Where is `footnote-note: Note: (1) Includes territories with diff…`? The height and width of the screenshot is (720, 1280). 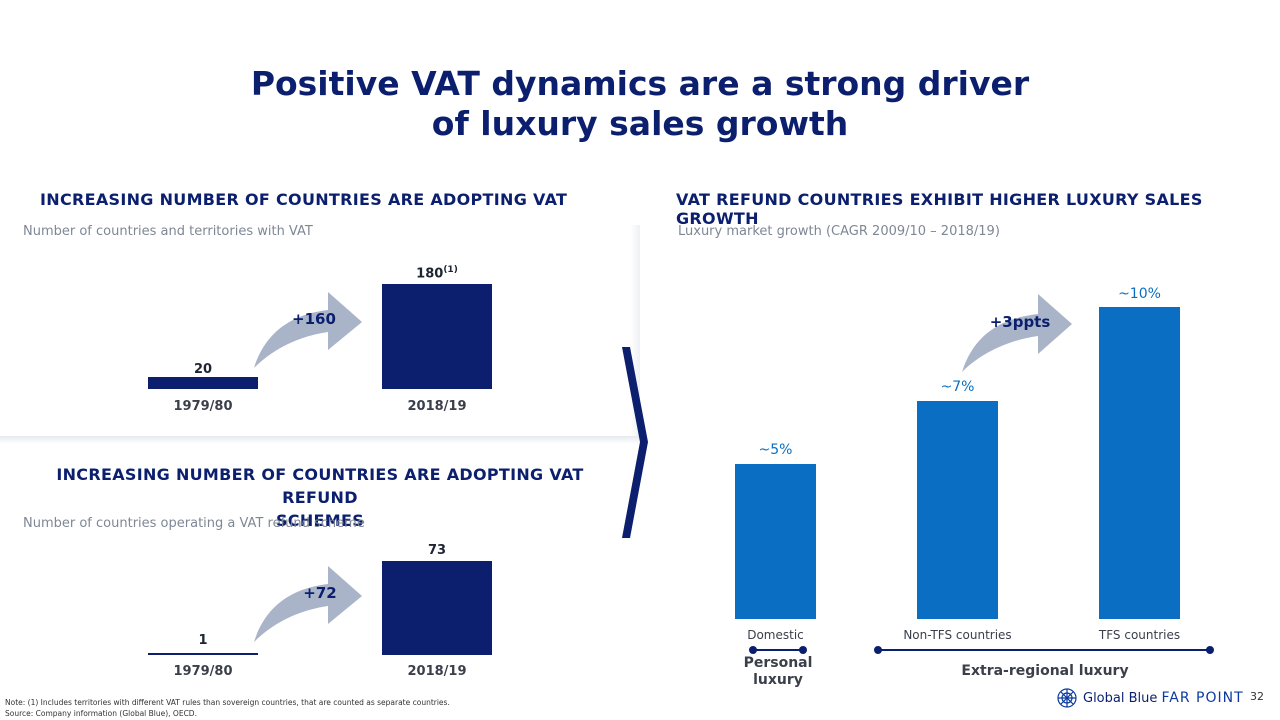
footnote-note: Note: (1) Includes territories with diff… is located at coordinates (227, 702).